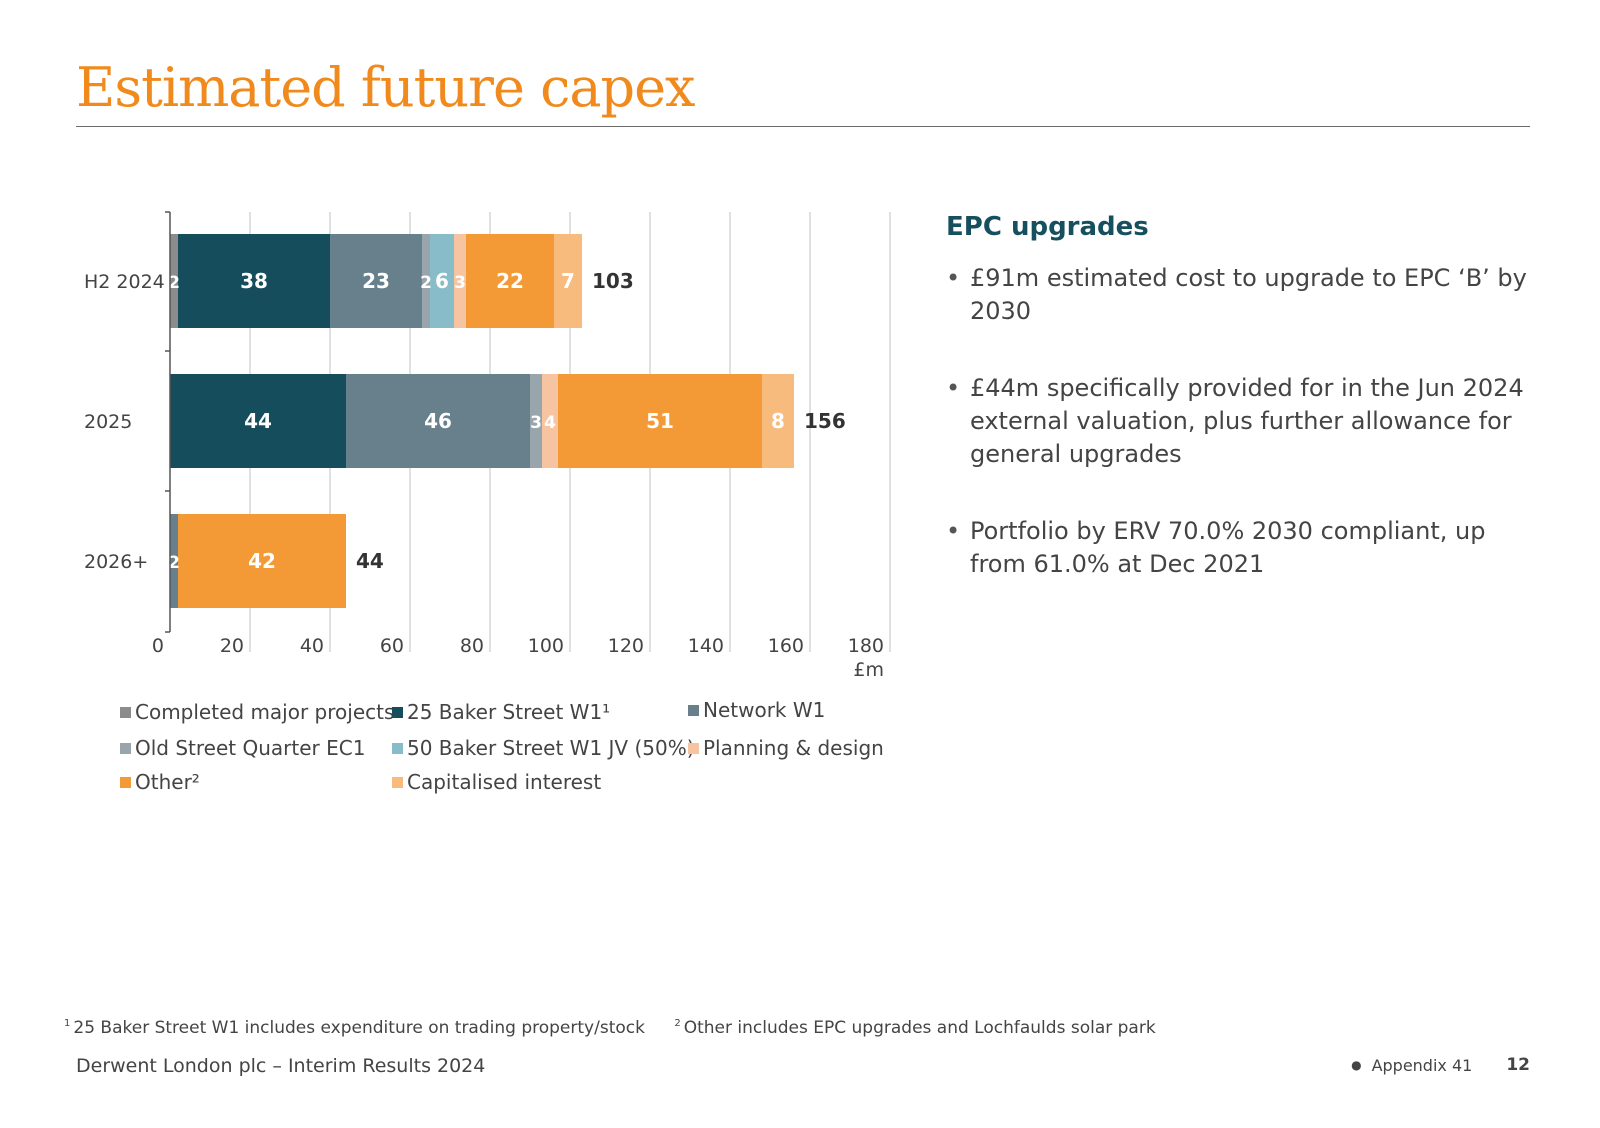  I want to click on data-label-0-2: 23, so click(376, 281).